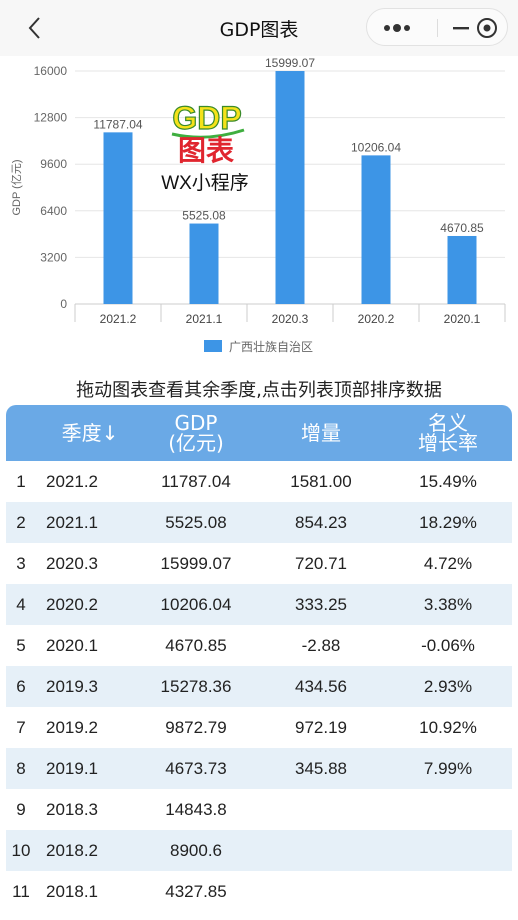 Image resolution: width=518 pixels, height=920 pixels. What do you see at coordinates (321, 522) in the screenshot?
I see `increment-cell: 854.23` at bounding box center [321, 522].